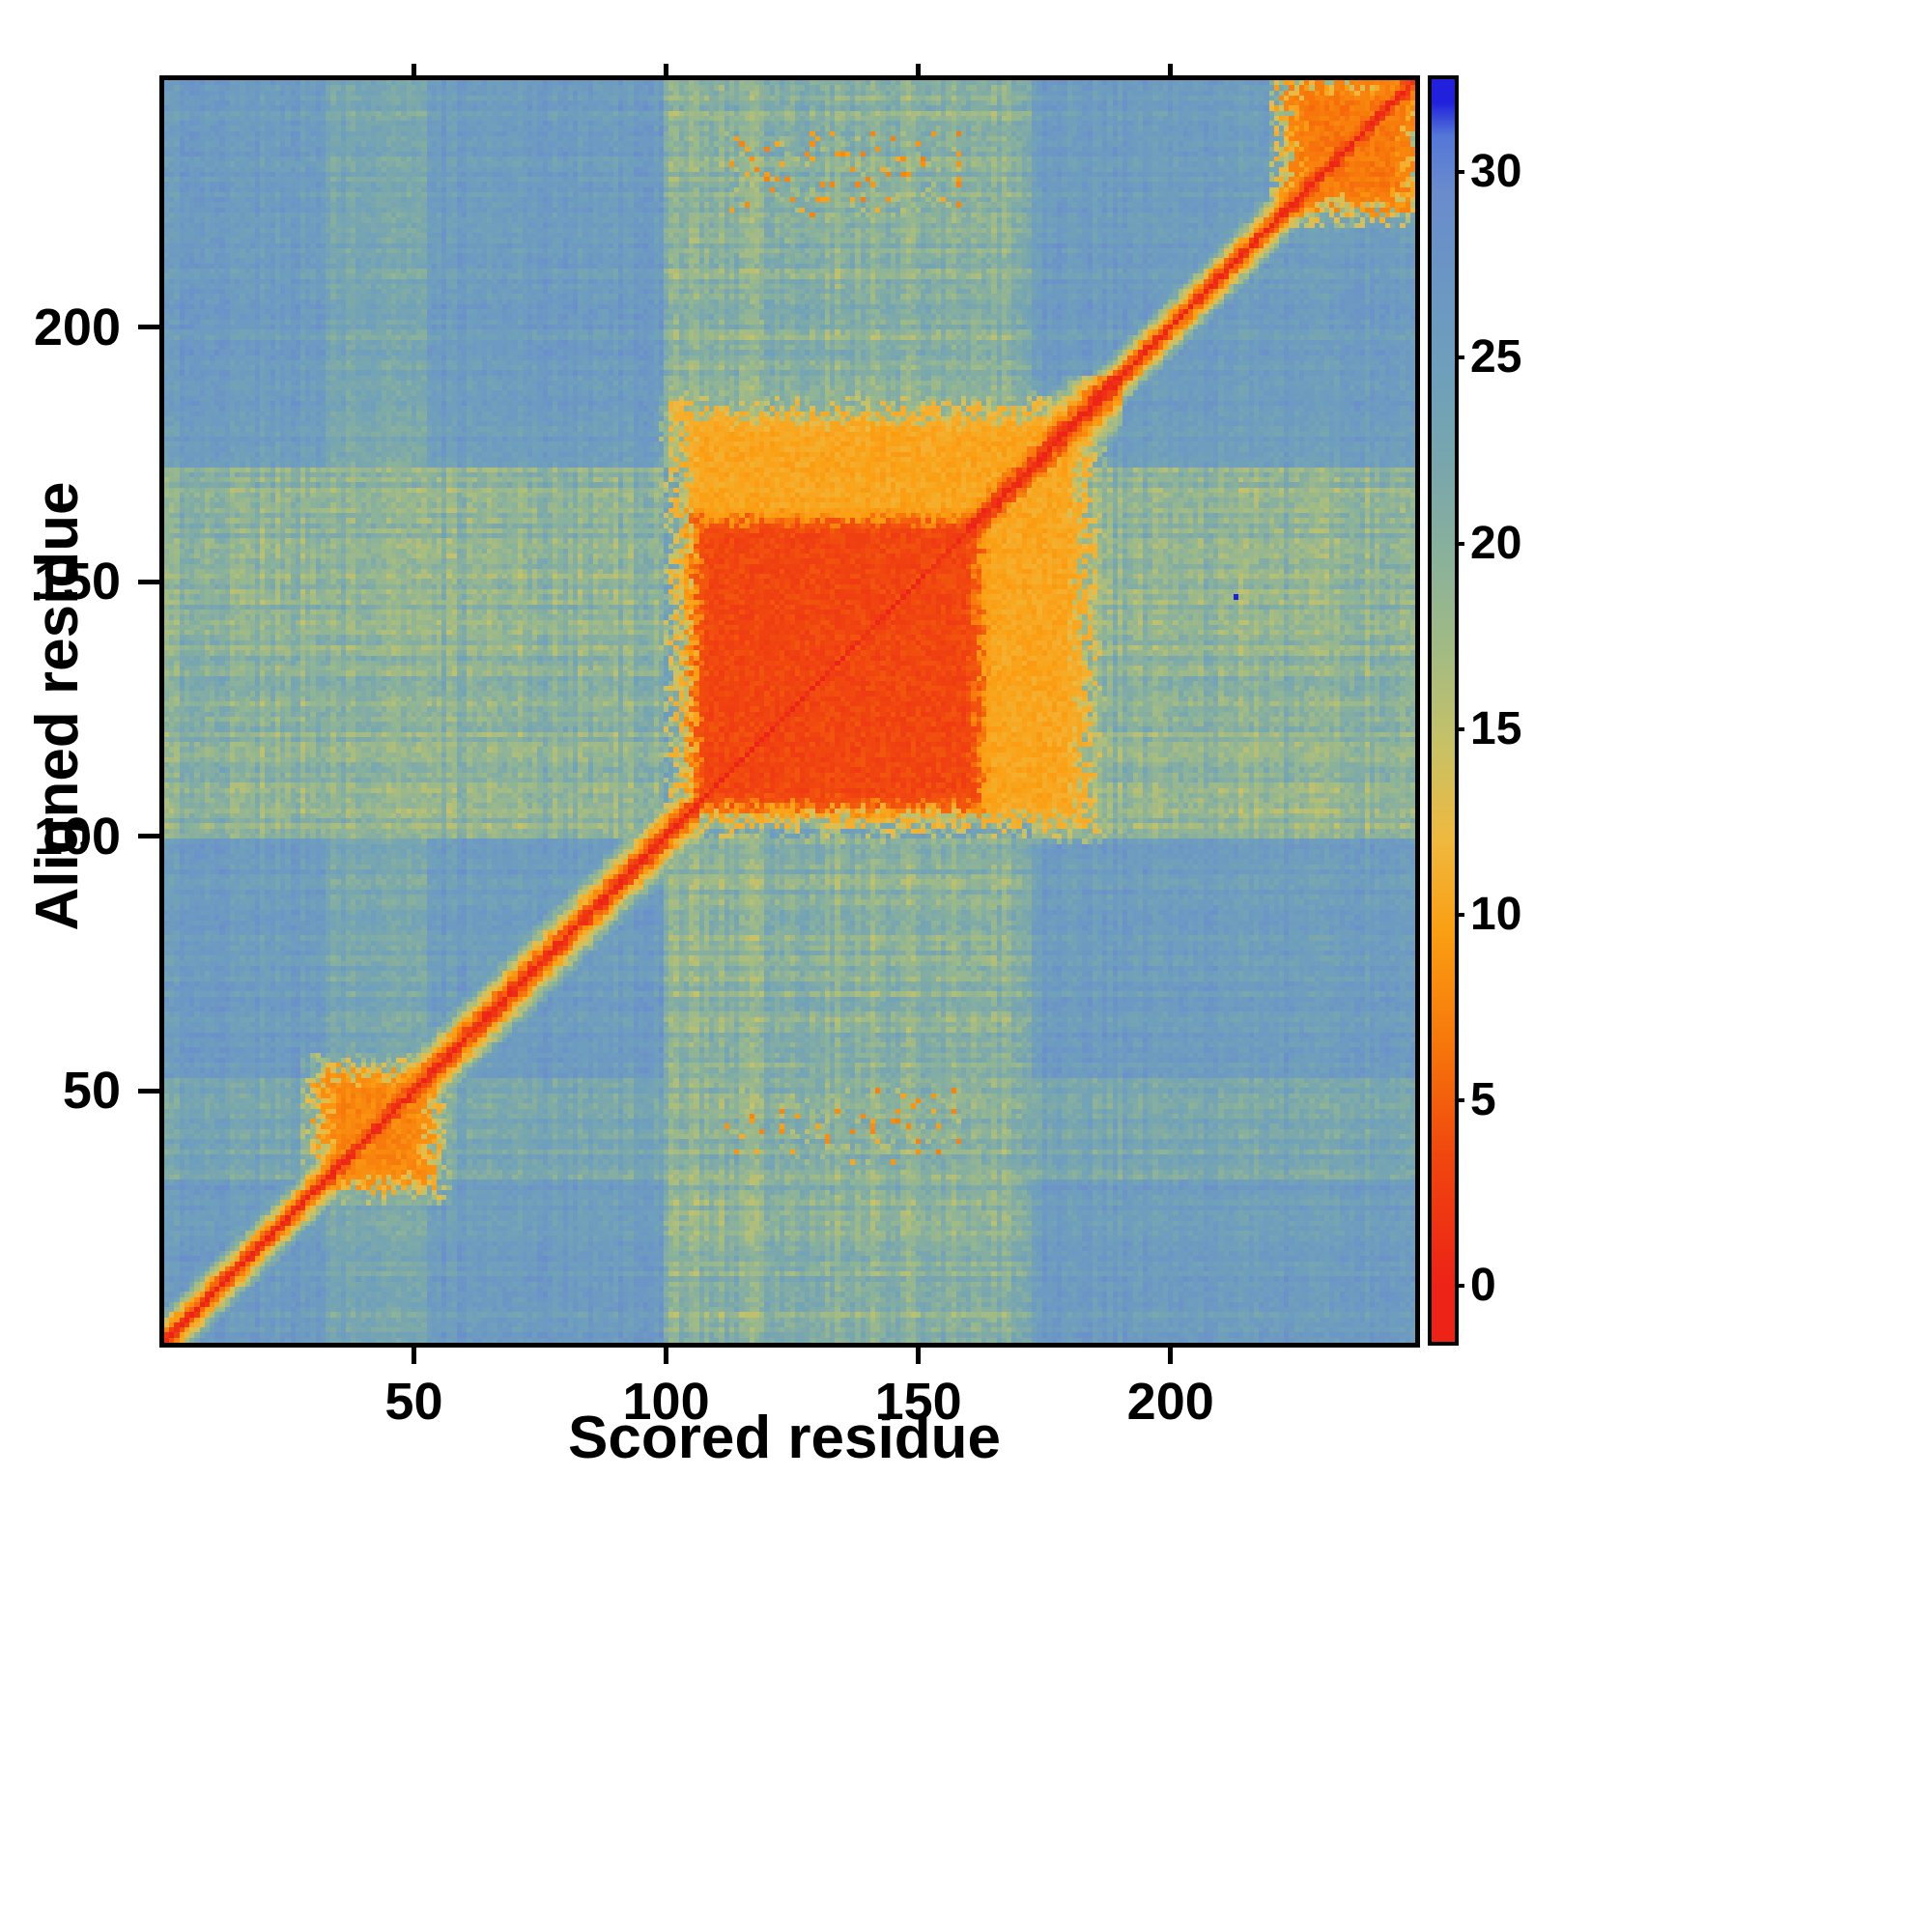  I want to click on colorbar-tick-label: 0, so click(1483, 1286).